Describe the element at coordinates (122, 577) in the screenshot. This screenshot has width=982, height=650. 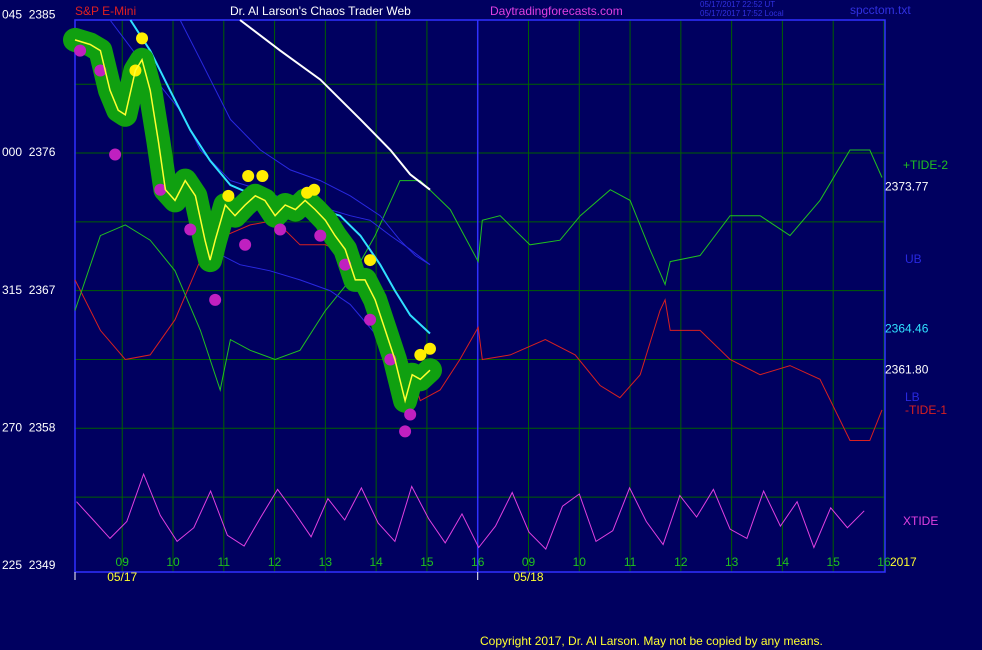
I see `date-label: 05/17` at that location.